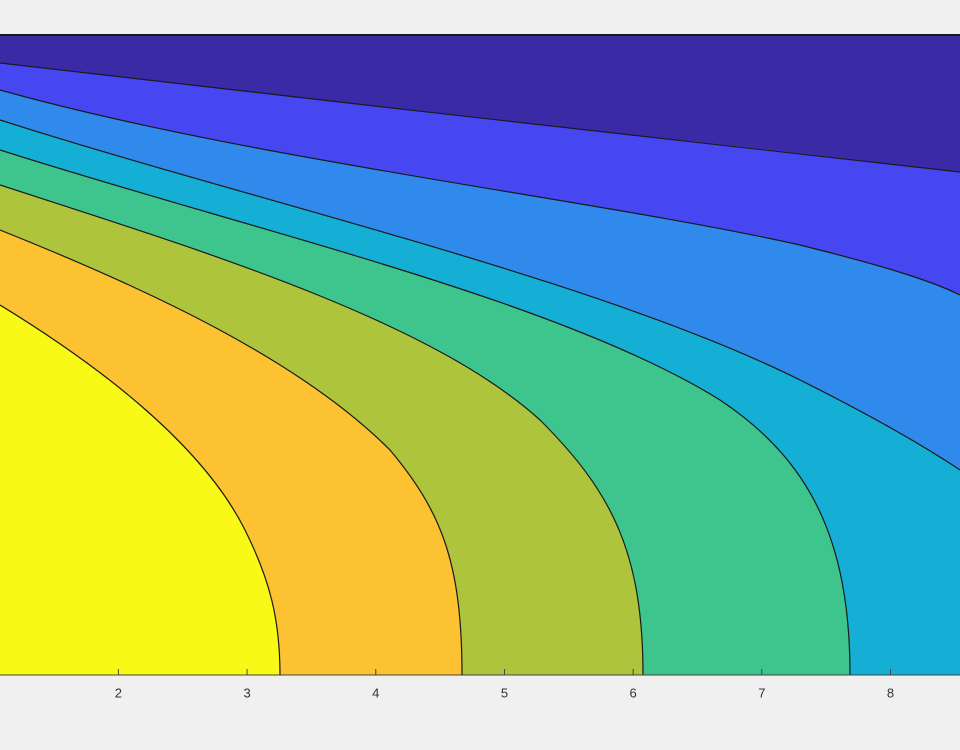 Image resolution: width=960 pixels, height=750 pixels. Describe the element at coordinates (761, 692) in the screenshot. I see `x-tick-label: 7` at that location.